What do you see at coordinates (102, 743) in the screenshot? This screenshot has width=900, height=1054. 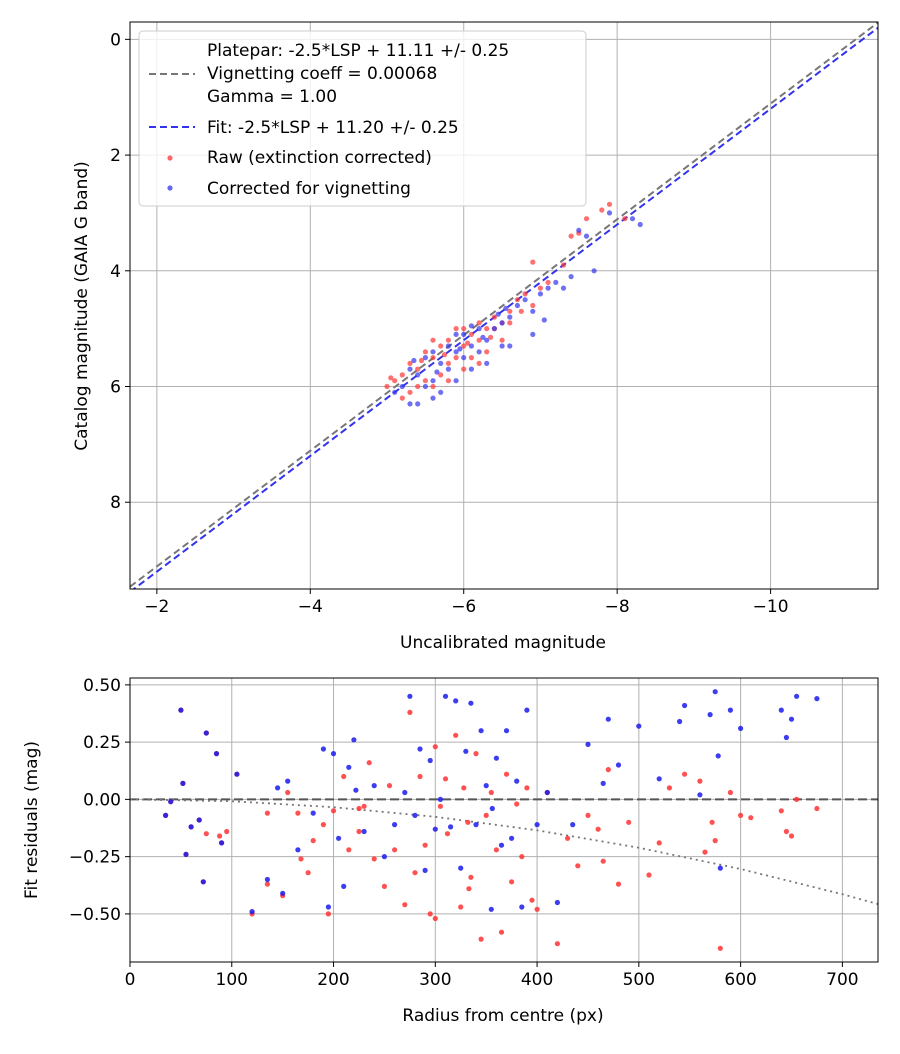 I see `y-tick-label: 0.25` at bounding box center [102, 743].